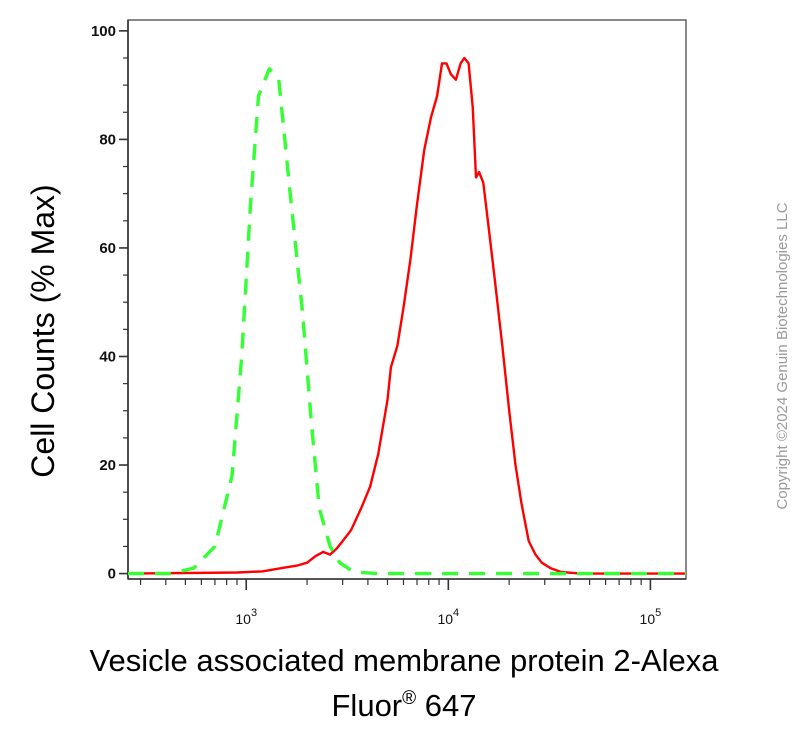  I want to click on y-tick-label: 80, so click(107, 139).